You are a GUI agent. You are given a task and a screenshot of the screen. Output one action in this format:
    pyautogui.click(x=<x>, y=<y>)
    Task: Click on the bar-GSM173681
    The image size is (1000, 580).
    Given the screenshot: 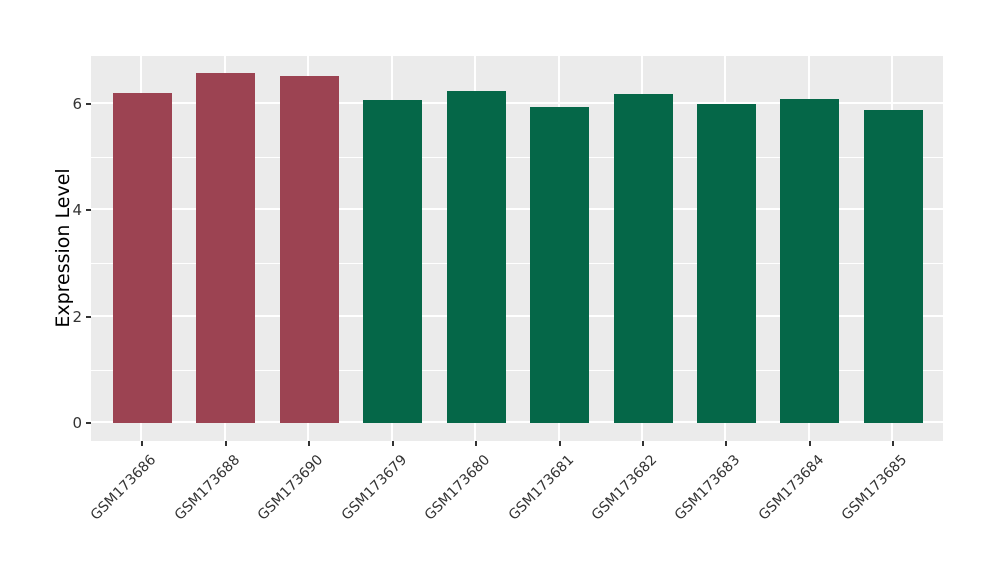 What is the action you would take?
    pyautogui.click(x=560, y=265)
    